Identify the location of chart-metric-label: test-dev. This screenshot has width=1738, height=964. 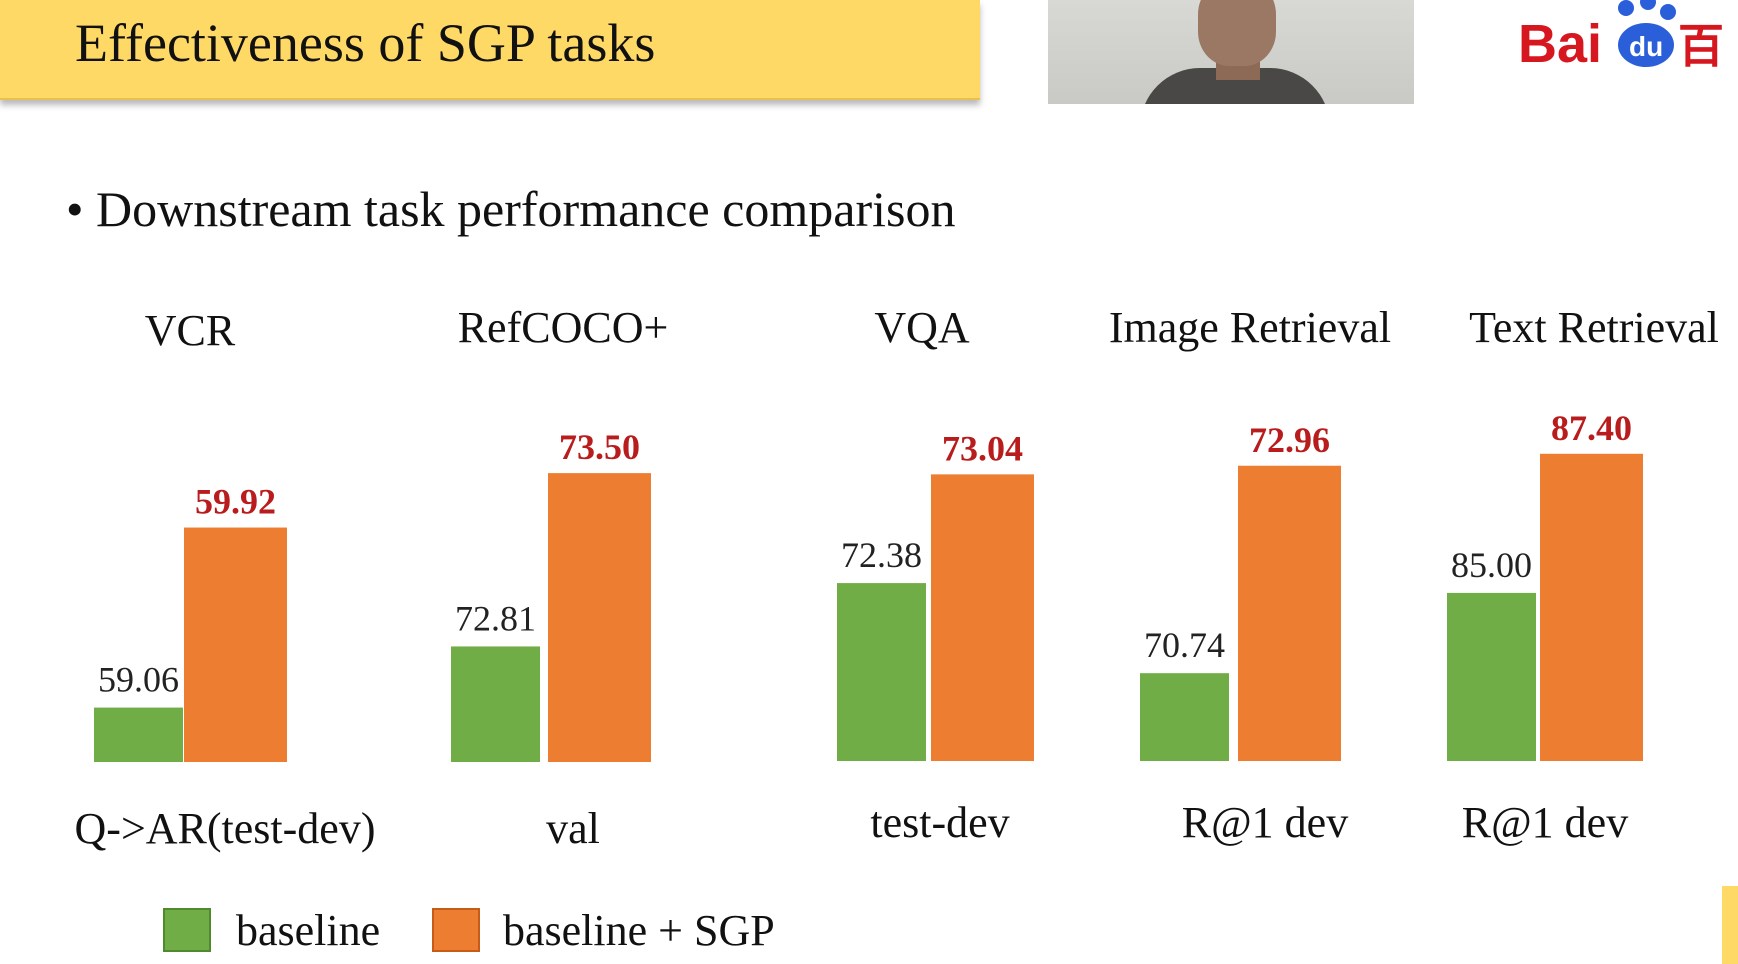
(939, 822).